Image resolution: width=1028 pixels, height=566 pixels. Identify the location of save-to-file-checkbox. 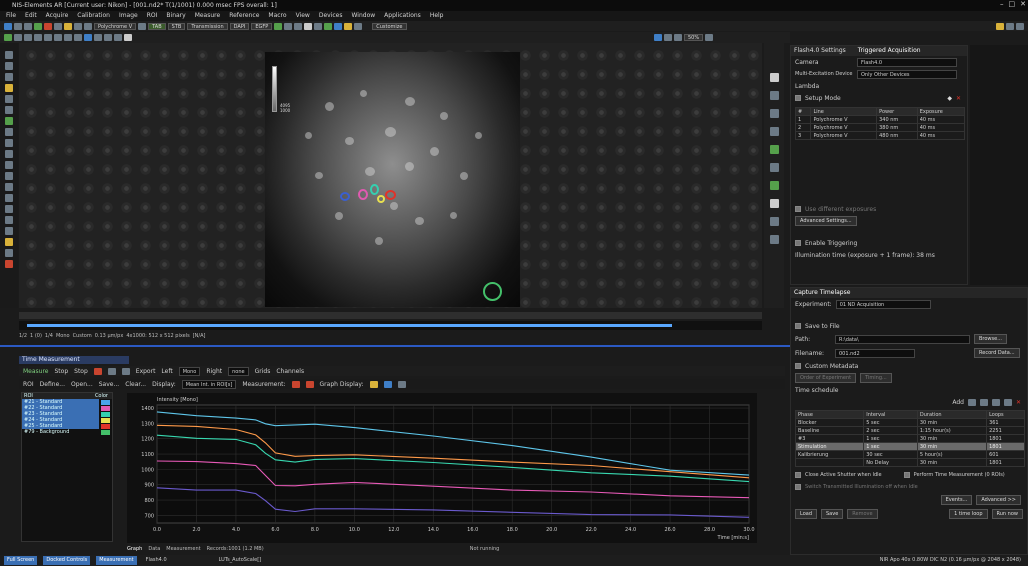
(798, 326).